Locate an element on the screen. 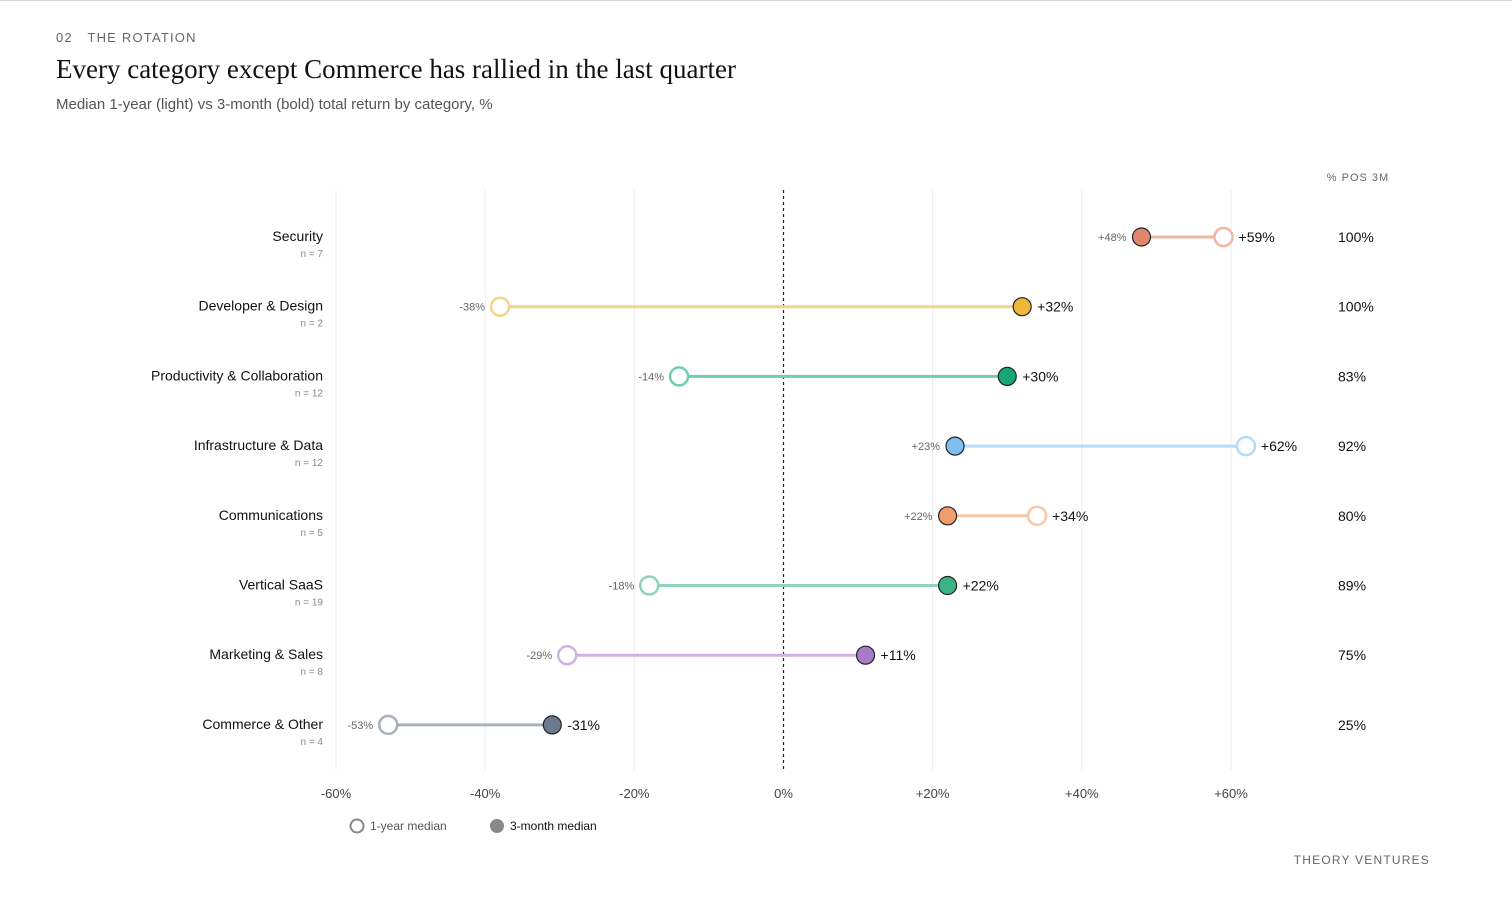 The width and height of the screenshot is (1512, 918). category-n: n = 8 is located at coordinates (311, 672).